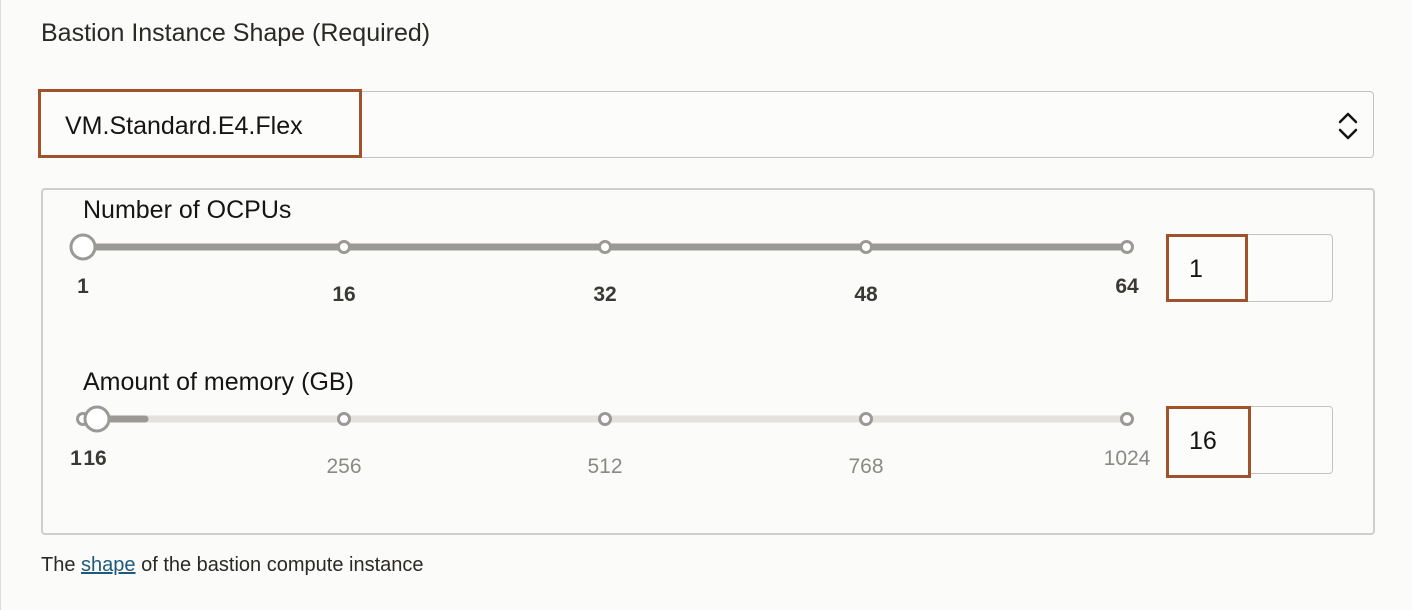 This screenshot has height=610, width=1412. I want to click on memory-slider-tick-label: 1024, so click(1127, 458).